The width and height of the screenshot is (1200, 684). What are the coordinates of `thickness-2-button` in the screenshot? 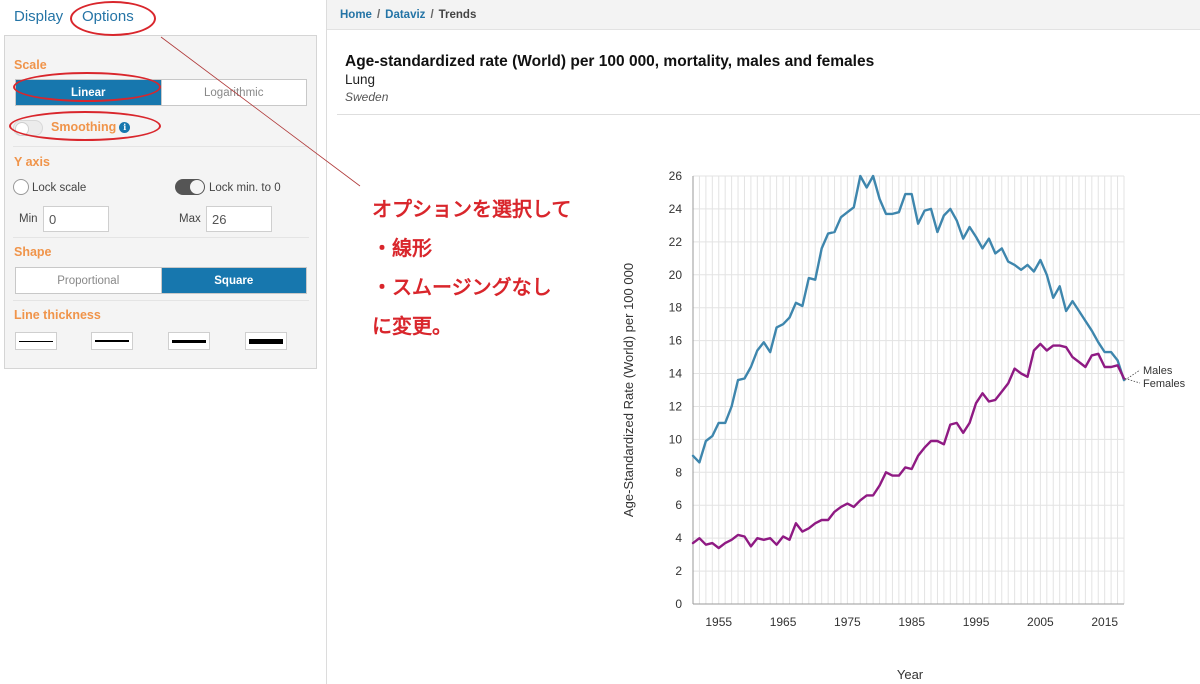 It's located at (112, 341).